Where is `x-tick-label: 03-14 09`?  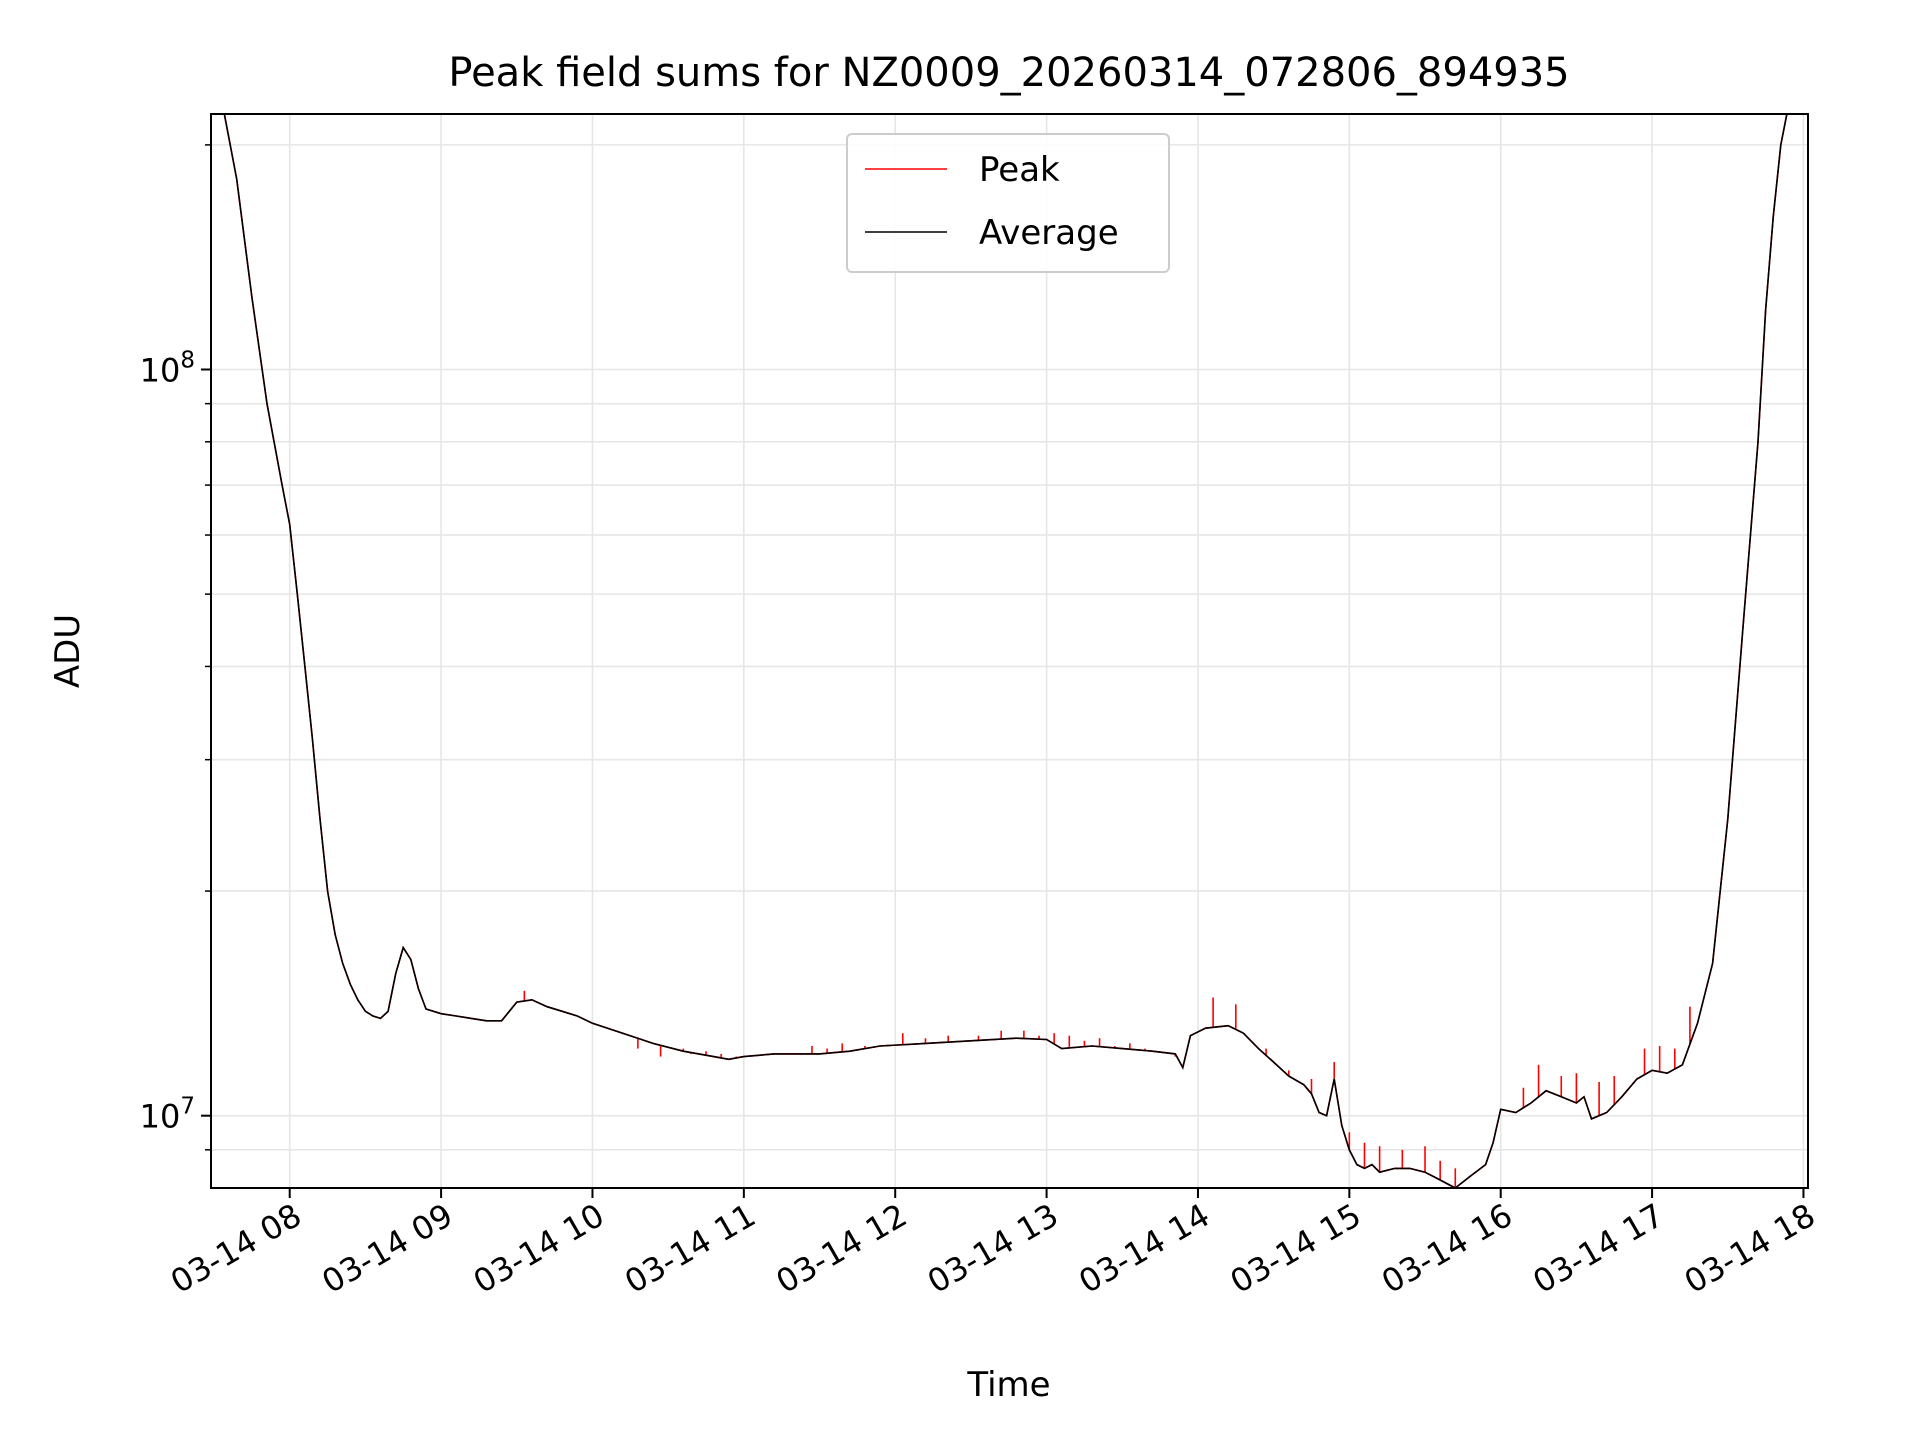 x-tick-label: 03-14 09 is located at coordinates (387, 1248).